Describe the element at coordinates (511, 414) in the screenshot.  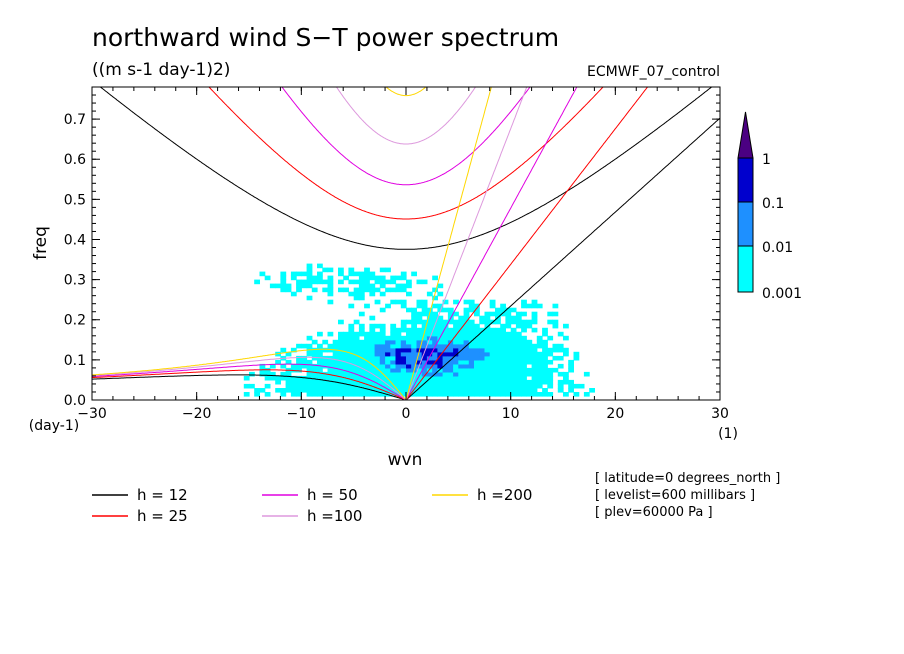
I see `x-tick-label: 10` at that location.